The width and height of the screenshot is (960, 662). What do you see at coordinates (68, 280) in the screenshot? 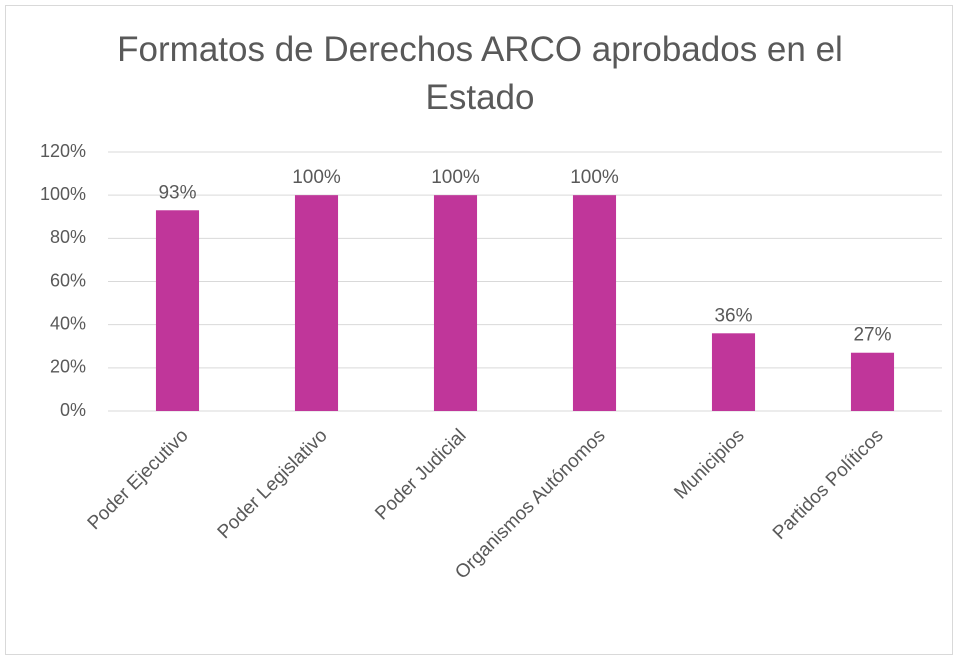
I see `y-tick-label: 60%` at bounding box center [68, 280].